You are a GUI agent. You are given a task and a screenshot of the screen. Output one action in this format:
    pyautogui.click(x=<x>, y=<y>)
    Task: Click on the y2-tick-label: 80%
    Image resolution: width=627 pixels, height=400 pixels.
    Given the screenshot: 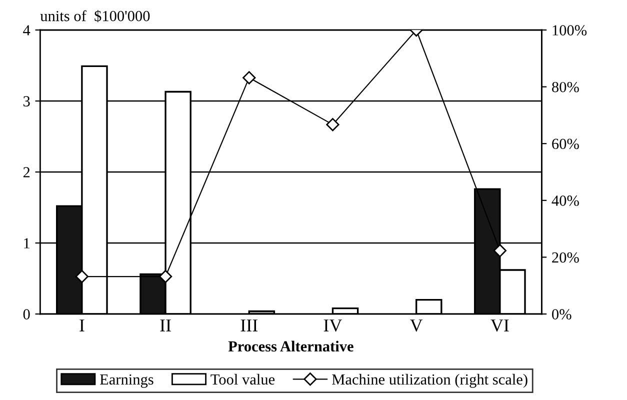 What is the action you would take?
    pyautogui.click(x=565, y=87)
    